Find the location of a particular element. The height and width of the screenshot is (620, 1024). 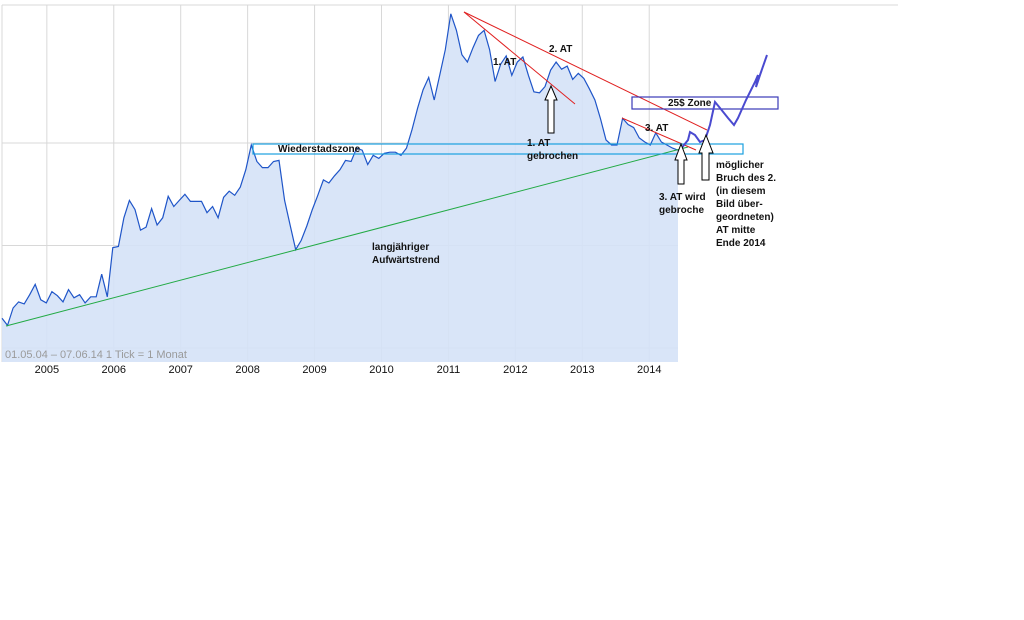

possible-break-line: Bild über- is located at coordinates (739, 204).